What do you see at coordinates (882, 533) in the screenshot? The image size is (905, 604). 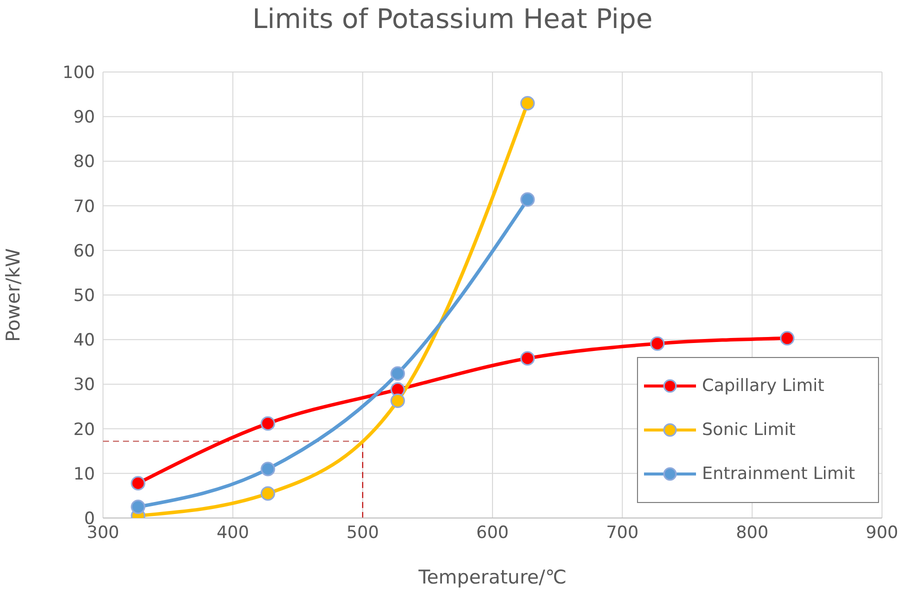 I see `x-tick-label: 900` at bounding box center [882, 533].